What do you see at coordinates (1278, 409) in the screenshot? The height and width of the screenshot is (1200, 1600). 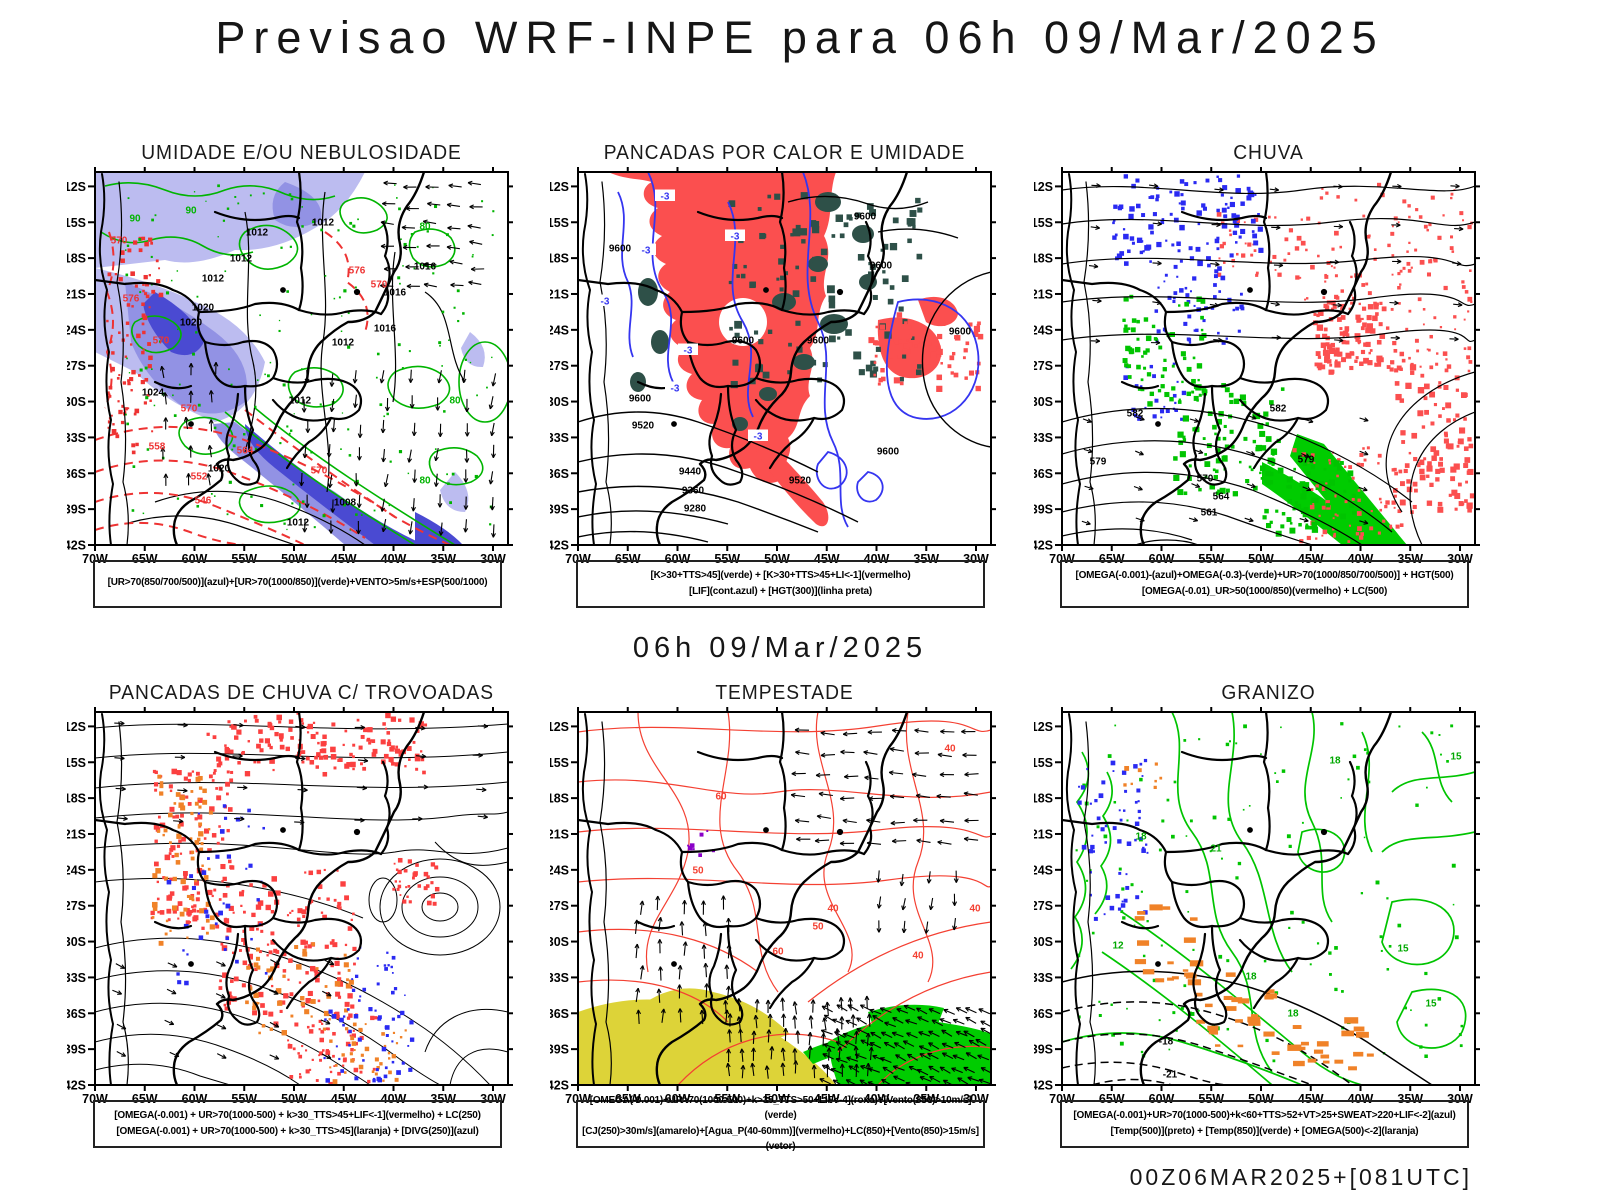 I see `svg-text: 582` at bounding box center [1278, 409].